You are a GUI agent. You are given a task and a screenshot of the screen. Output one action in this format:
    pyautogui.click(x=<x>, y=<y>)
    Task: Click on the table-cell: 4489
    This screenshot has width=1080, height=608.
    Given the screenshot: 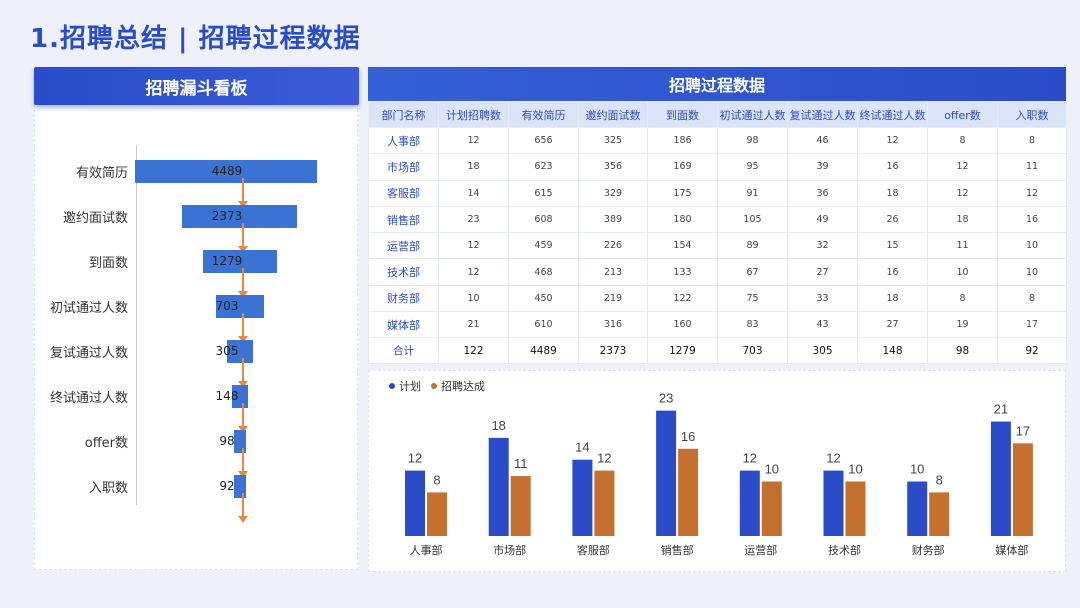 What is the action you would take?
    pyautogui.click(x=543, y=351)
    